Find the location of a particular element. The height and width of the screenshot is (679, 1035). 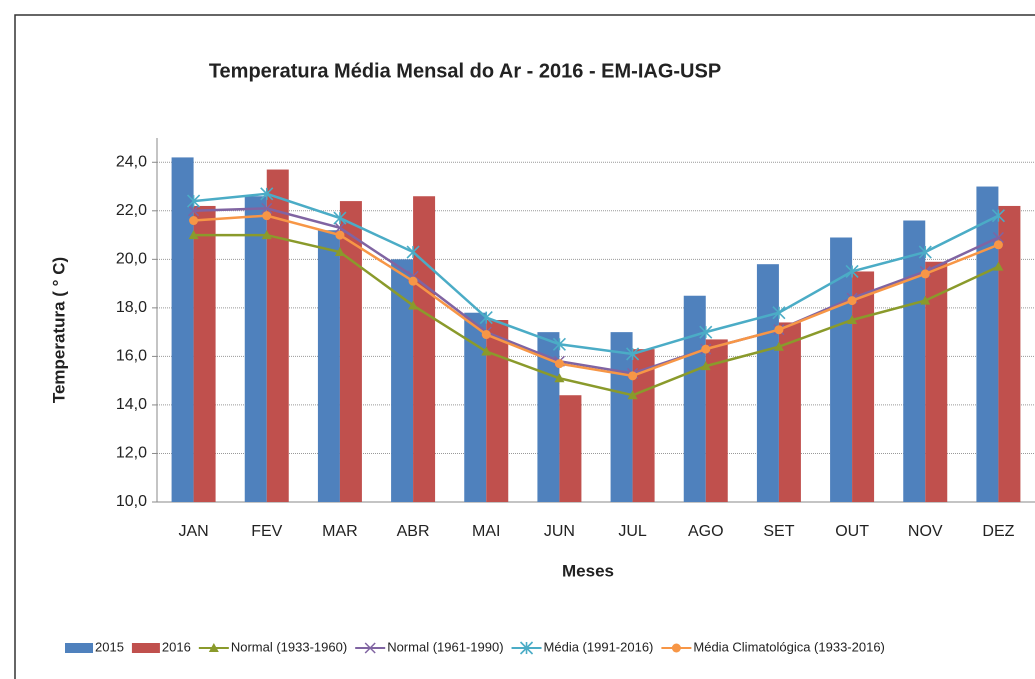

legend-label: Normal (1961-1990) is located at coordinates (445, 646).